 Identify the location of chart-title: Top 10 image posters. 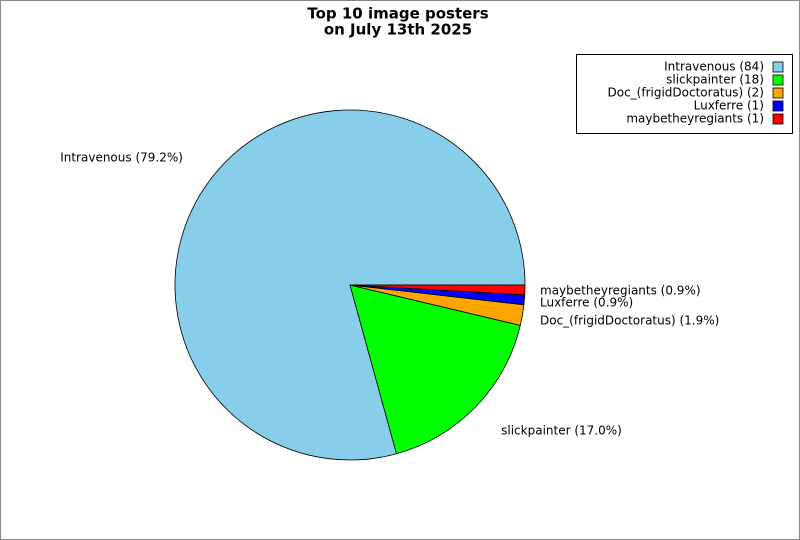
(397, 14).